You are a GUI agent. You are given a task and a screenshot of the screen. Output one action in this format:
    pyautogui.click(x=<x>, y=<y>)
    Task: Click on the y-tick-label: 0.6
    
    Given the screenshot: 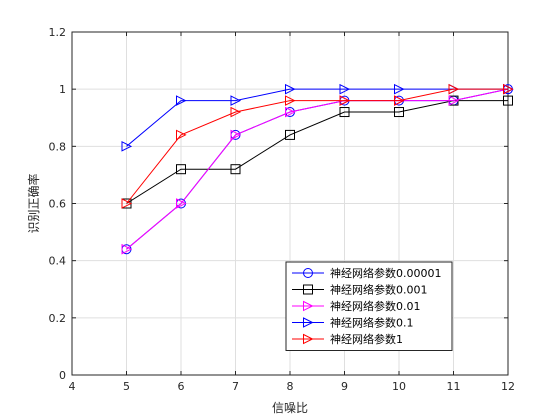 What is the action you would take?
    pyautogui.click(x=58, y=204)
    